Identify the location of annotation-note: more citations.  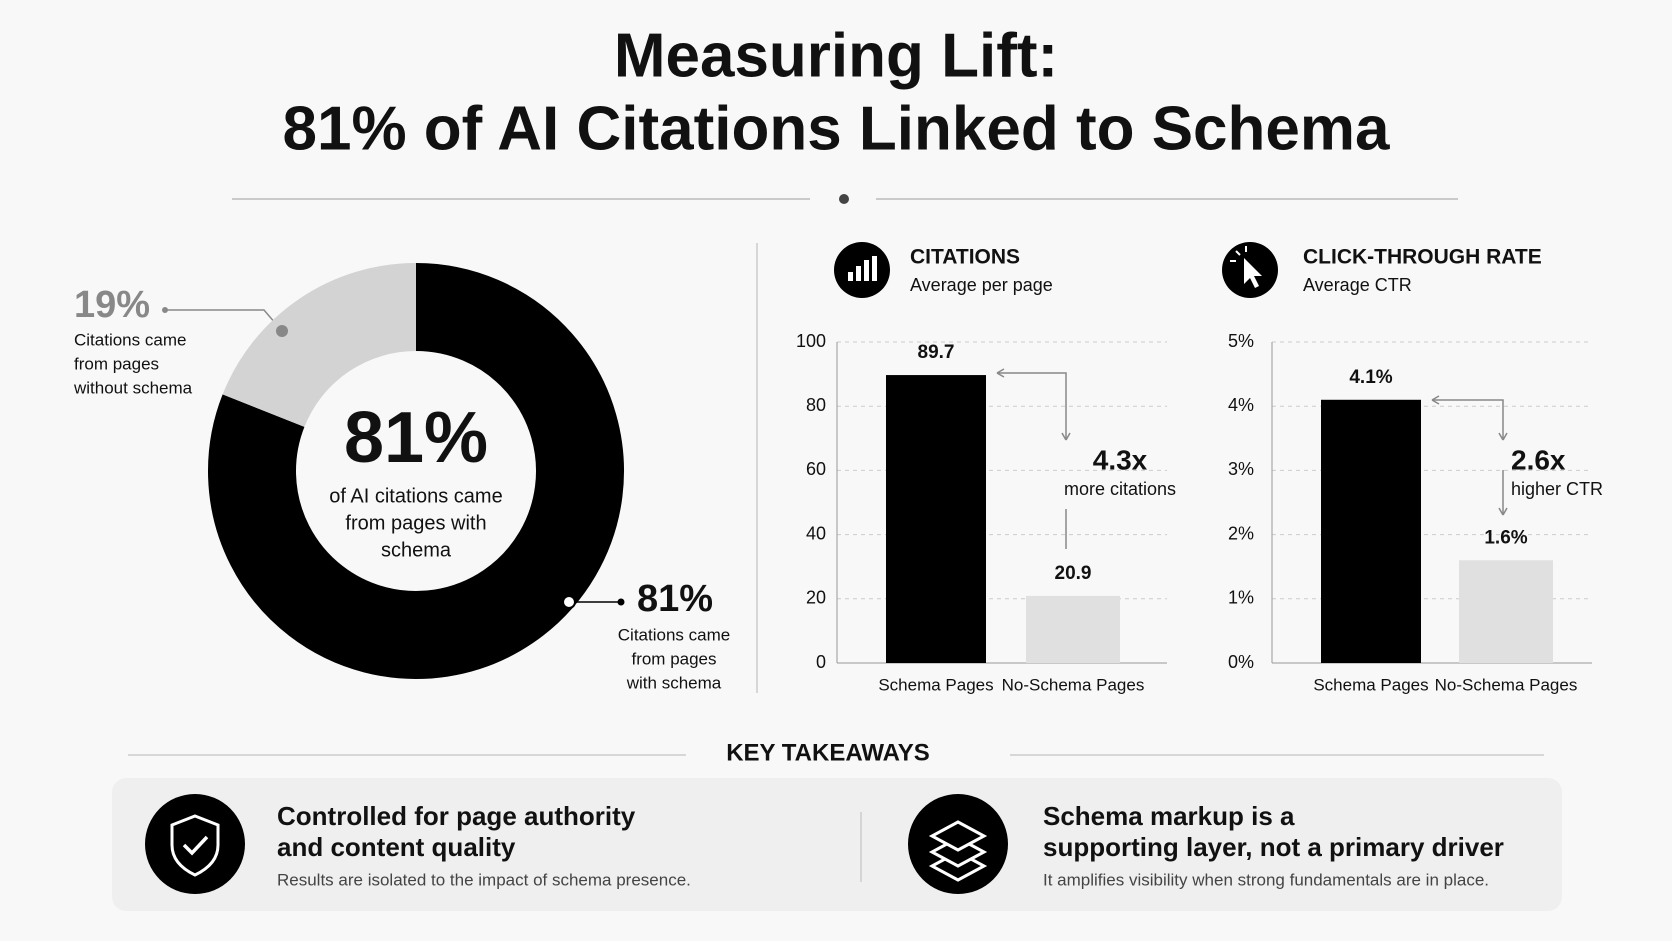
(1120, 489).